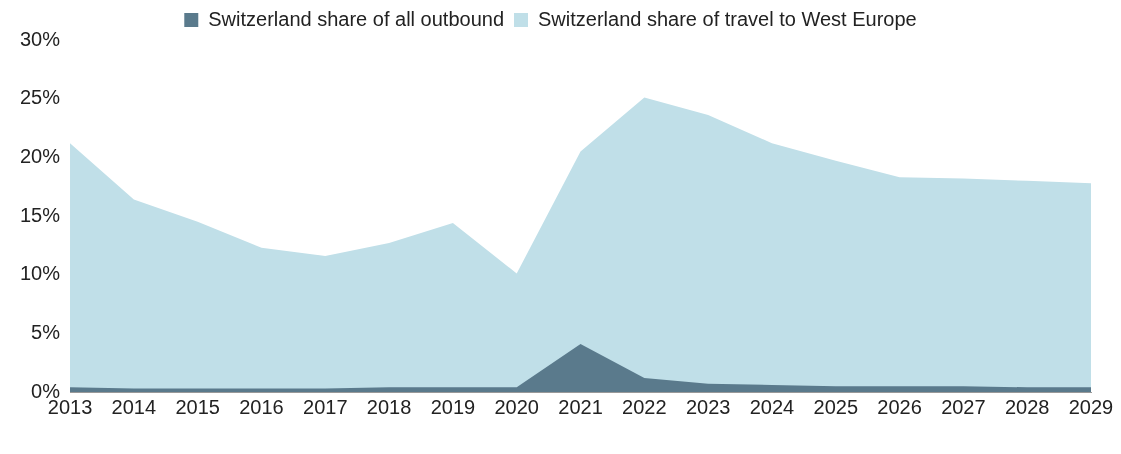 This screenshot has height=454, width=1121. Describe the element at coordinates (40, 273) in the screenshot. I see `y-tick-label: 10%` at that location.